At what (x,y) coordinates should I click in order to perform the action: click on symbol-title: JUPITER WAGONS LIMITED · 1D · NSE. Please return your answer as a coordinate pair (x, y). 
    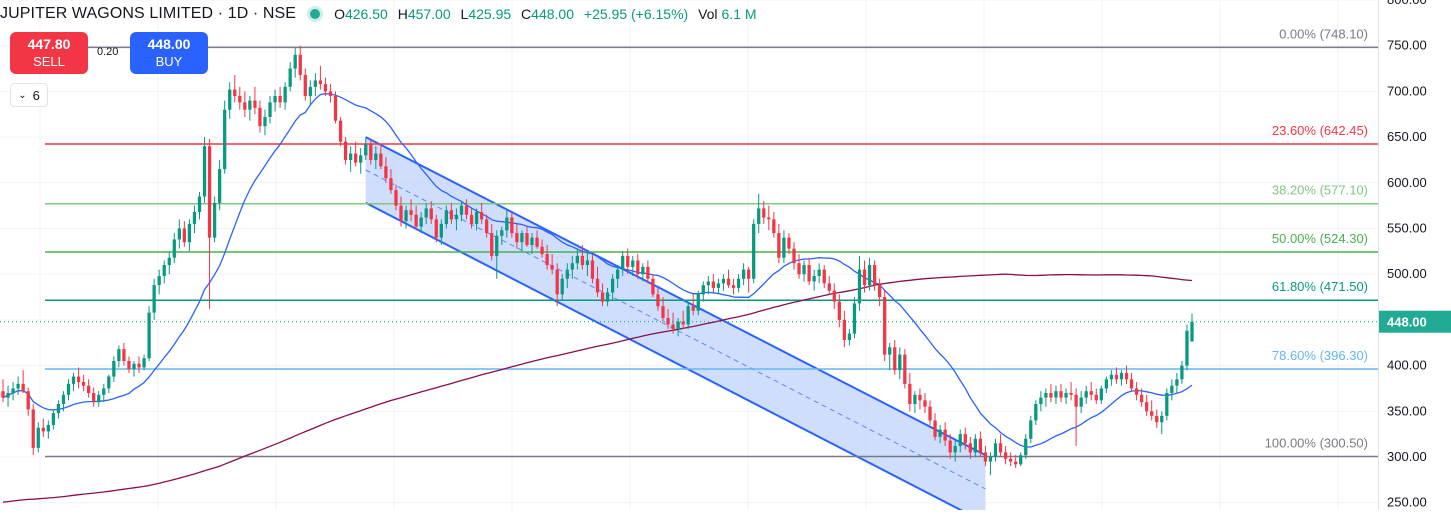
    Looking at the image, I should click on (148, 13).